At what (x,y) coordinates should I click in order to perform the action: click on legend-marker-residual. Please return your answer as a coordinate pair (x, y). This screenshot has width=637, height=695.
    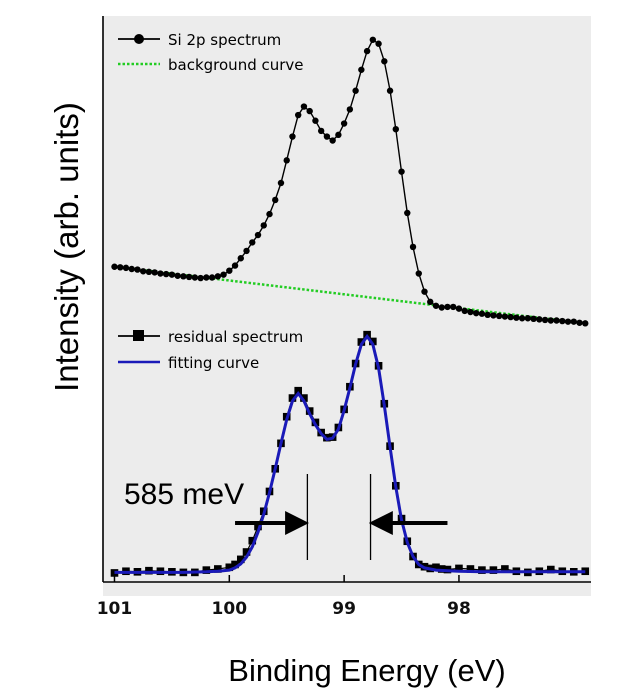
    Looking at the image, I should click on (138, 335).